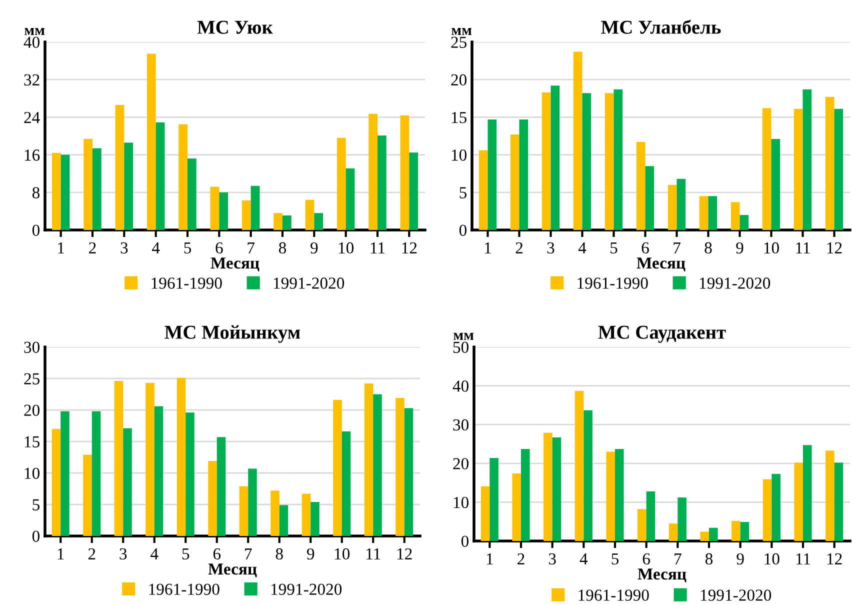 The image size is (853, 605). What do you see at coordinates (232, 334) in the screenshot?
I see `chart-title: МС Мойынкум` at bounding box center [232, 334].